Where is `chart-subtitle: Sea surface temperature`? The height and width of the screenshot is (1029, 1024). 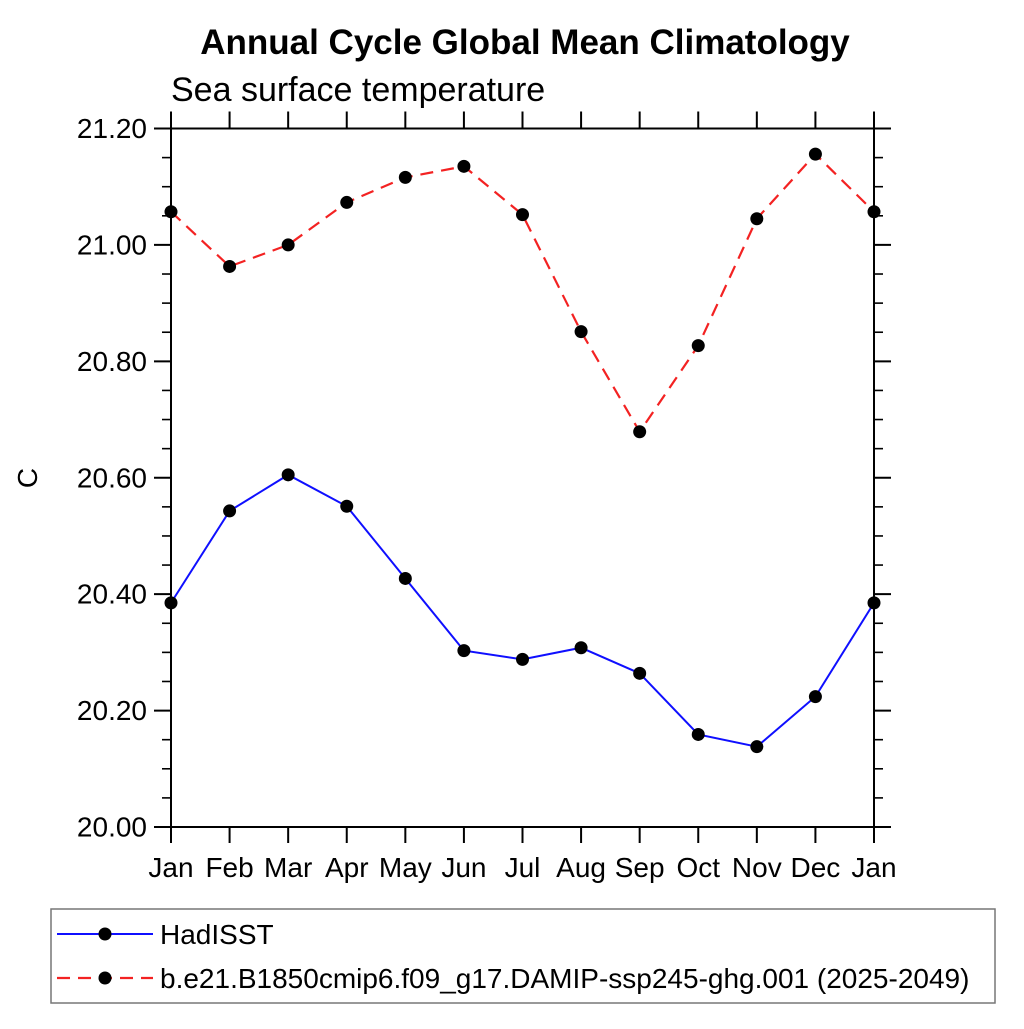
chart-subtitle: Sea surface temperature is located at coordinates (358, 90).